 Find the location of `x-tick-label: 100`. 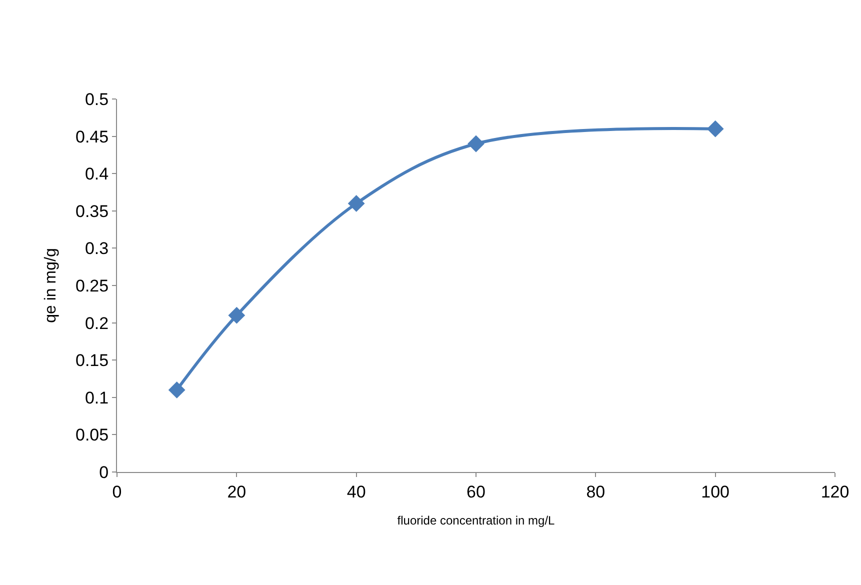

x-tick-label: 100 is located at coordinates (715, 492).